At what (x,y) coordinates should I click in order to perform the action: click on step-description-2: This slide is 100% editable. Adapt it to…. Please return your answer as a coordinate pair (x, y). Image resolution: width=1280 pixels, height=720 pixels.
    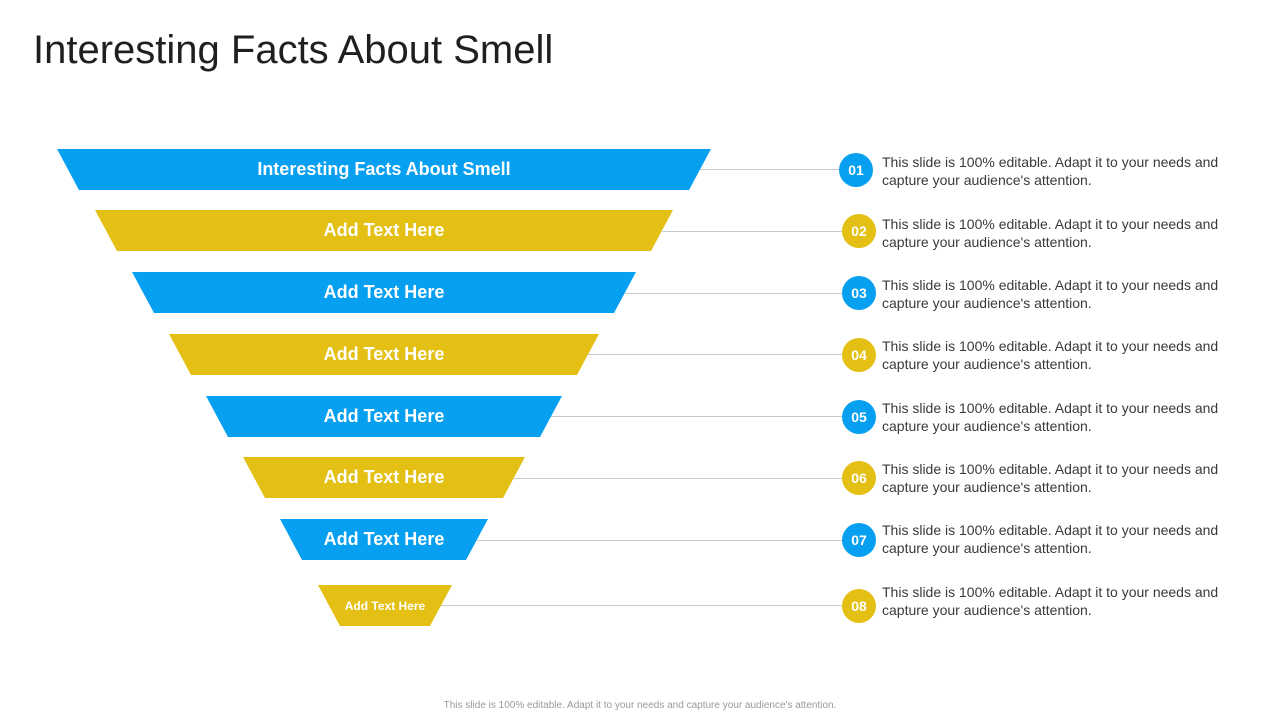
    Looking at the image, I should click on (1050, 233).